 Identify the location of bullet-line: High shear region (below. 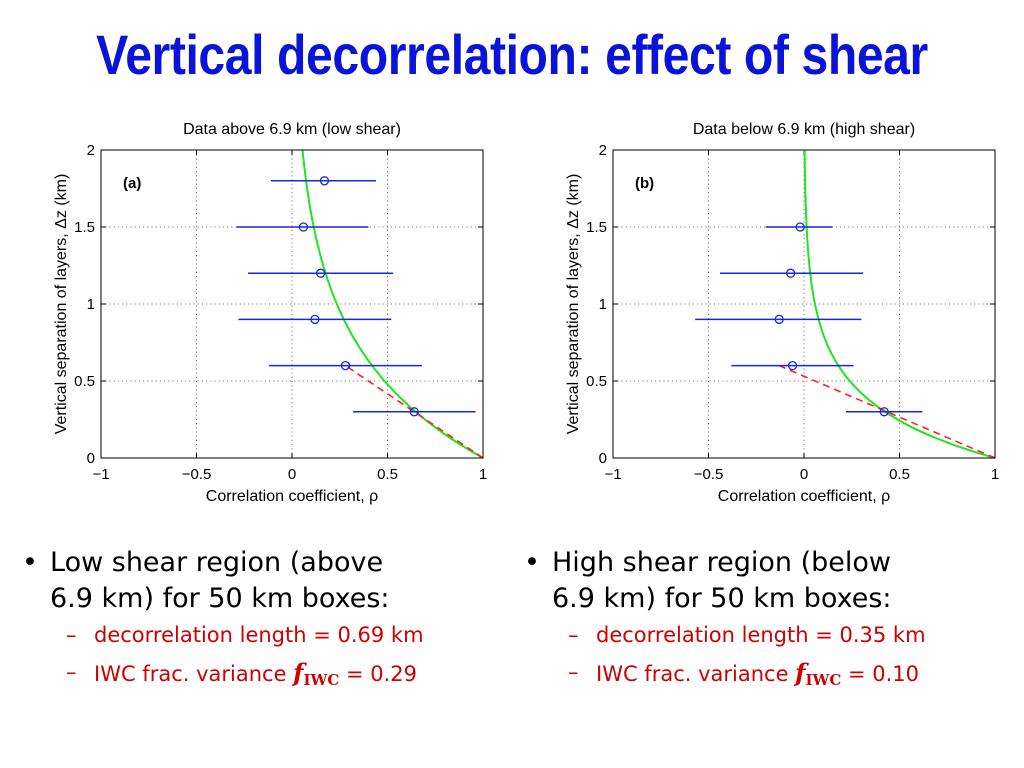
(722, 562).